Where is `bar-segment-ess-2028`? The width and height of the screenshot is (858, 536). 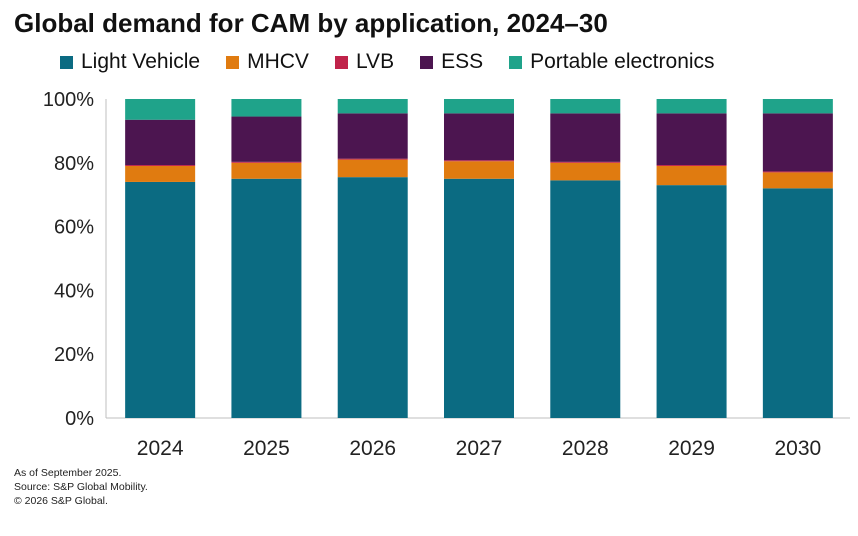
bar-segment-ess-2028 is located at coordinates (585, 137).